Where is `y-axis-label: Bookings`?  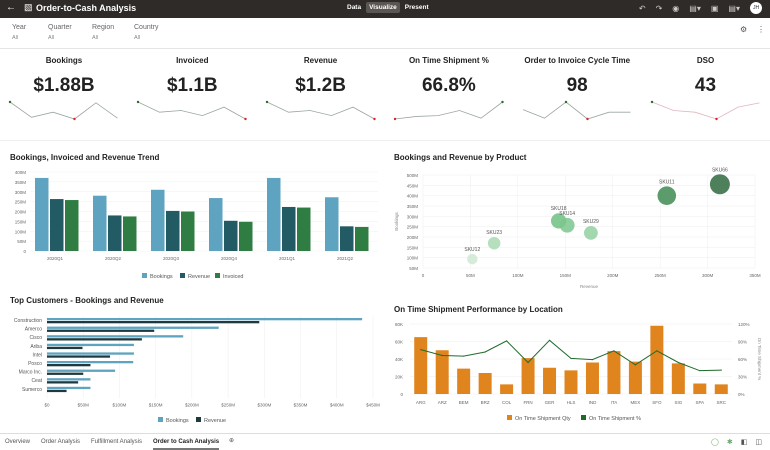
y-axis-label: Bookings is located at coordinates (396, 220).